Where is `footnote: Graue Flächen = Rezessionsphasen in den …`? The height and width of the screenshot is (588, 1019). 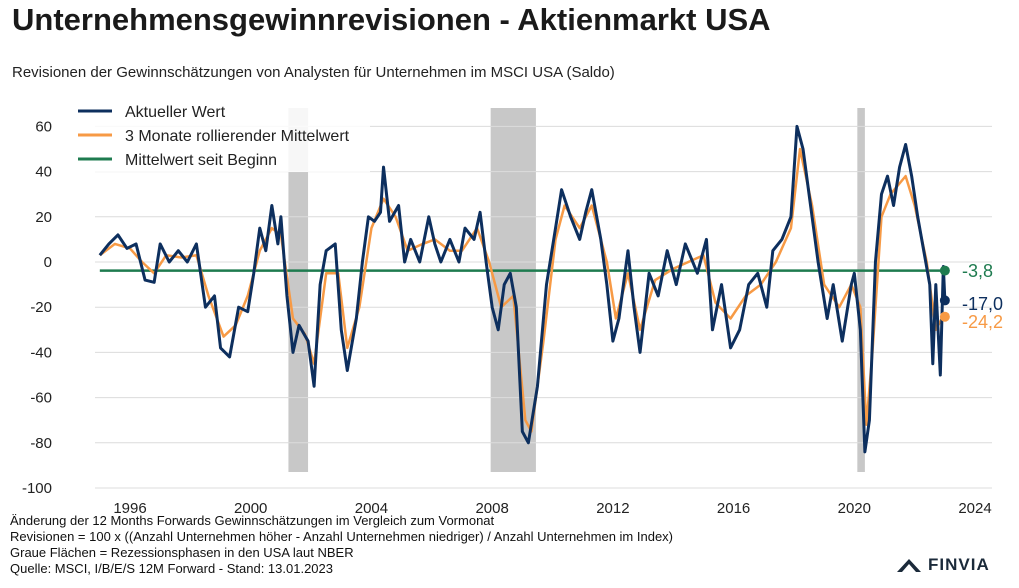 footnote: Graue Flächen = Rezessionsphasen in den … is located at coordinates (182, 552).